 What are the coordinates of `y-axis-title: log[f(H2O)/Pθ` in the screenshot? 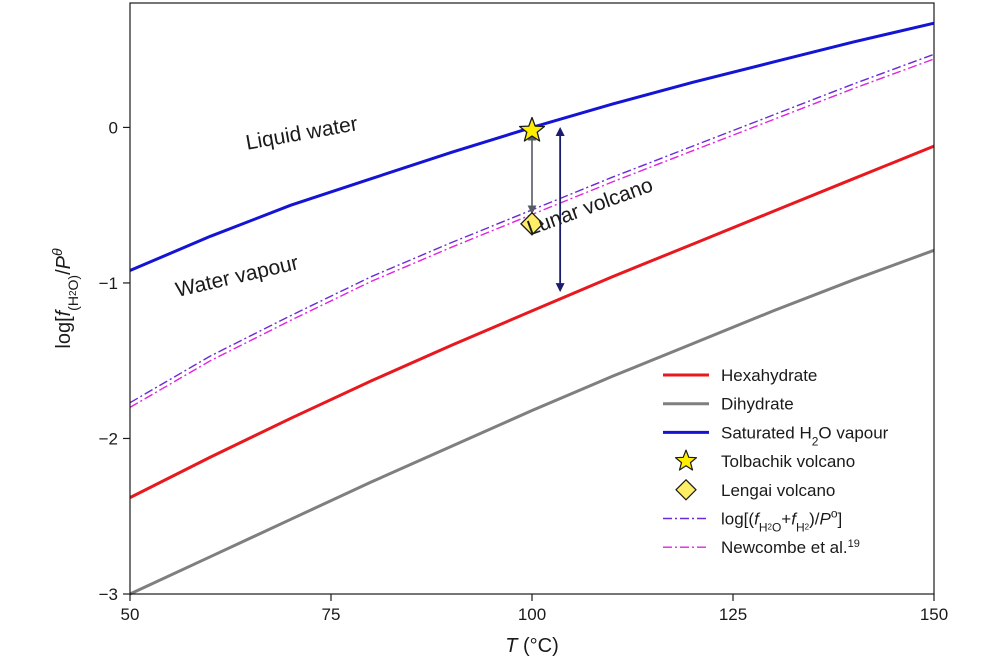 It's located at (65, 298).